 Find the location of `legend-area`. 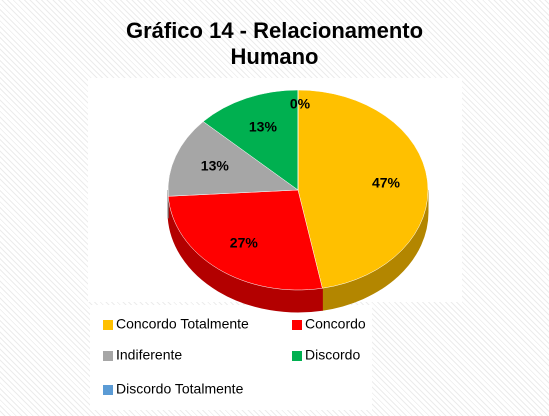

legend-area is located at coordinates (231, 357).